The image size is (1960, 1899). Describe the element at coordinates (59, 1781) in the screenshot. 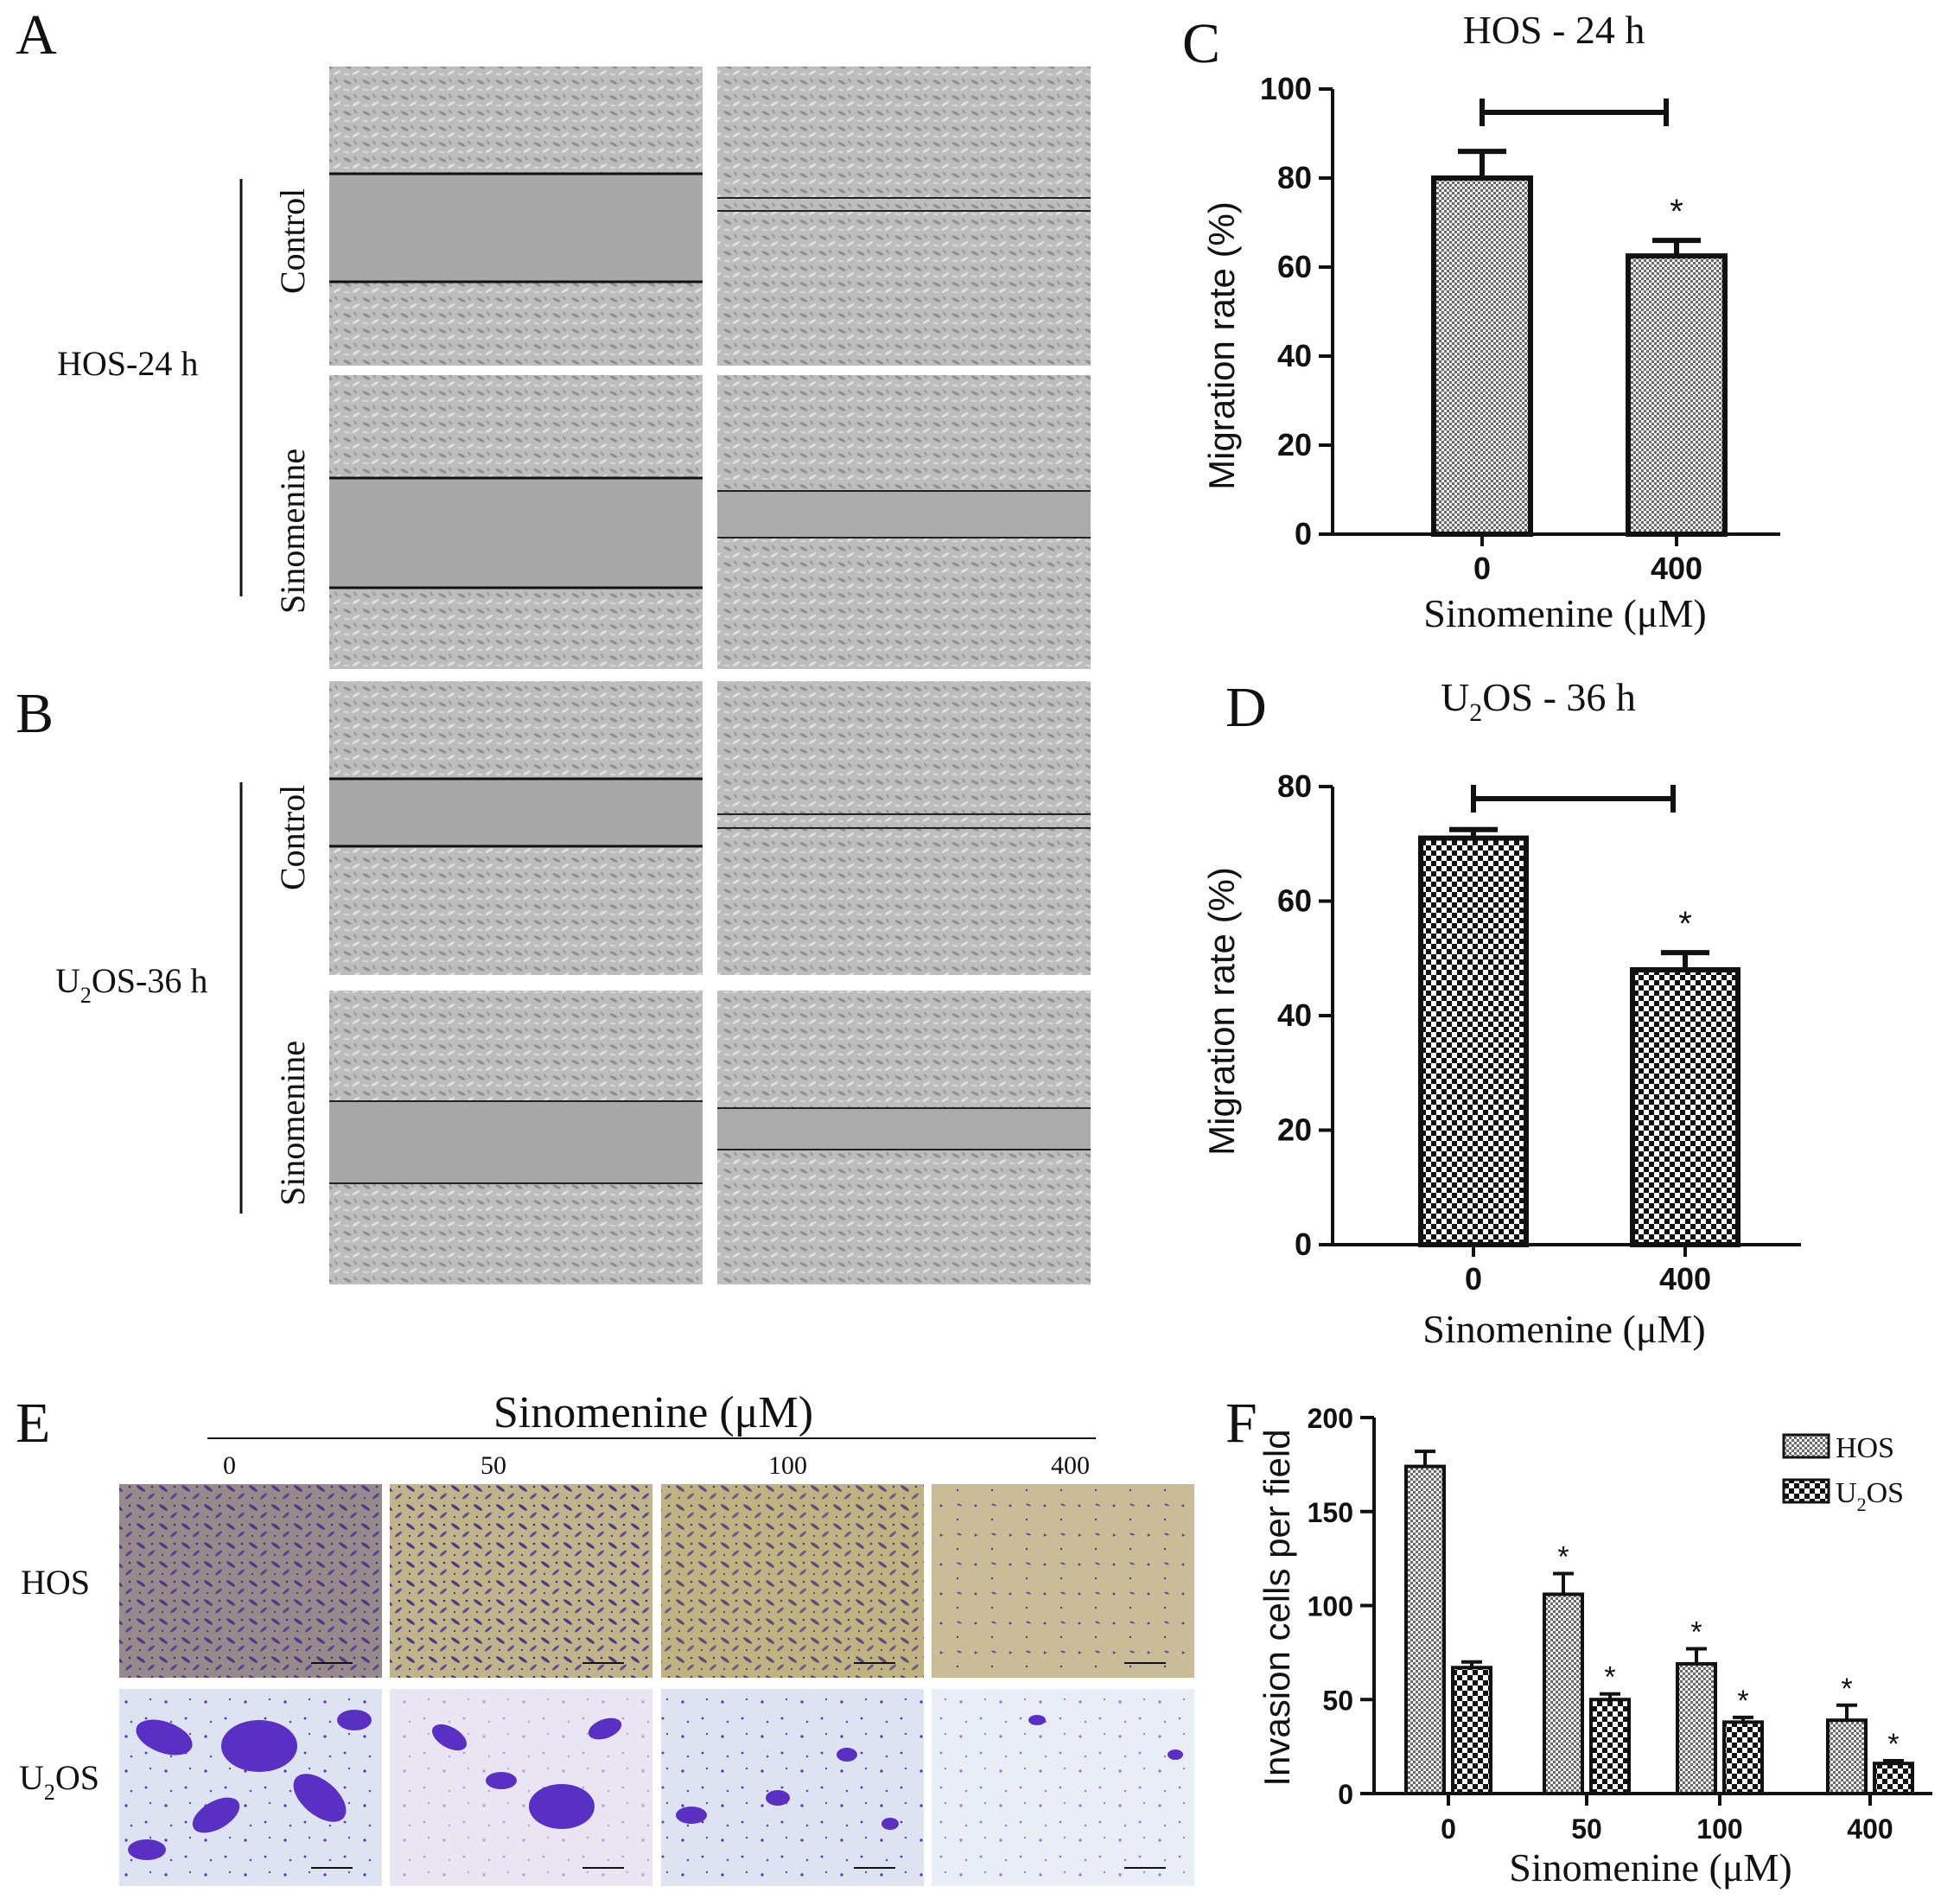

I see `panel-e-row-u2os: U2OS` at that location.